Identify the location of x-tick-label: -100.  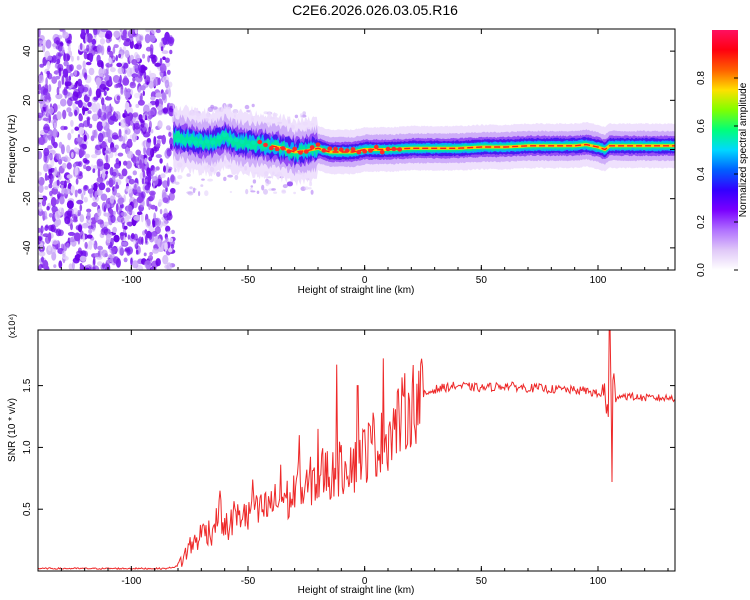
(131, 280).